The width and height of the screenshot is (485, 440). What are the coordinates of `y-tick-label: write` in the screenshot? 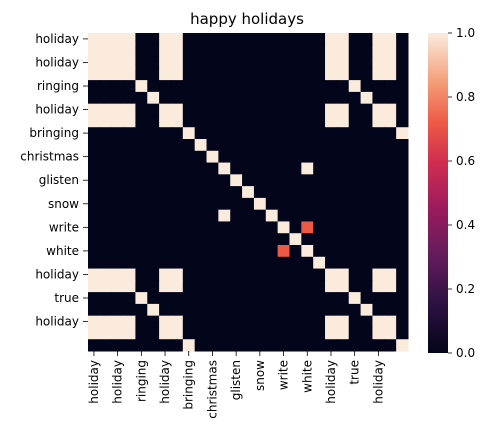 It's located at (64, 227).